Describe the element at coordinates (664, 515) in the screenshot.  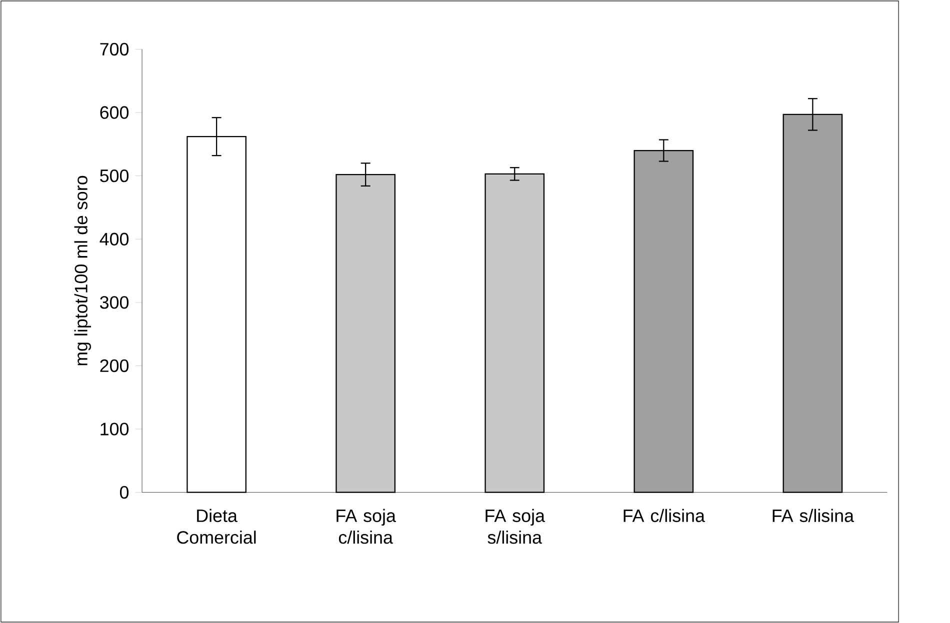
I see `x-tick-label: FA c/lisina` at that location.